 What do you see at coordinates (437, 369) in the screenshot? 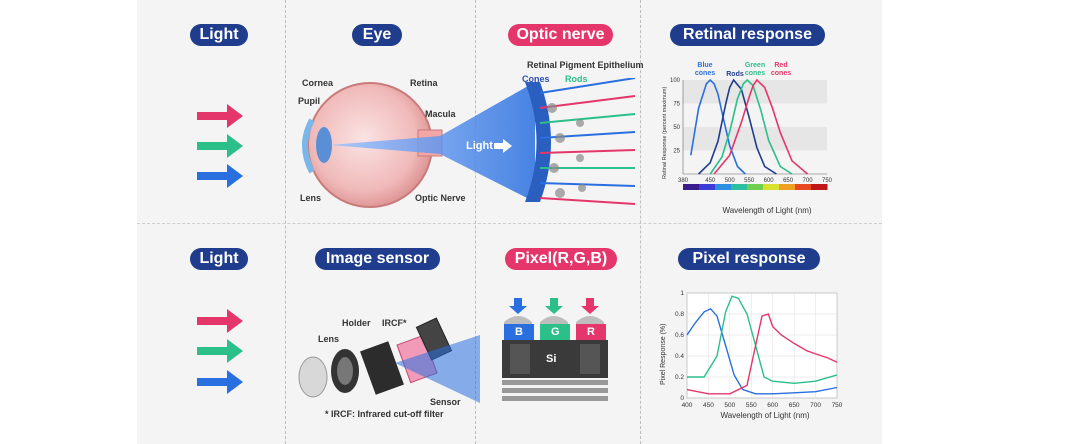
I see `sensor-light-beam` at bounding box center [437, 369].